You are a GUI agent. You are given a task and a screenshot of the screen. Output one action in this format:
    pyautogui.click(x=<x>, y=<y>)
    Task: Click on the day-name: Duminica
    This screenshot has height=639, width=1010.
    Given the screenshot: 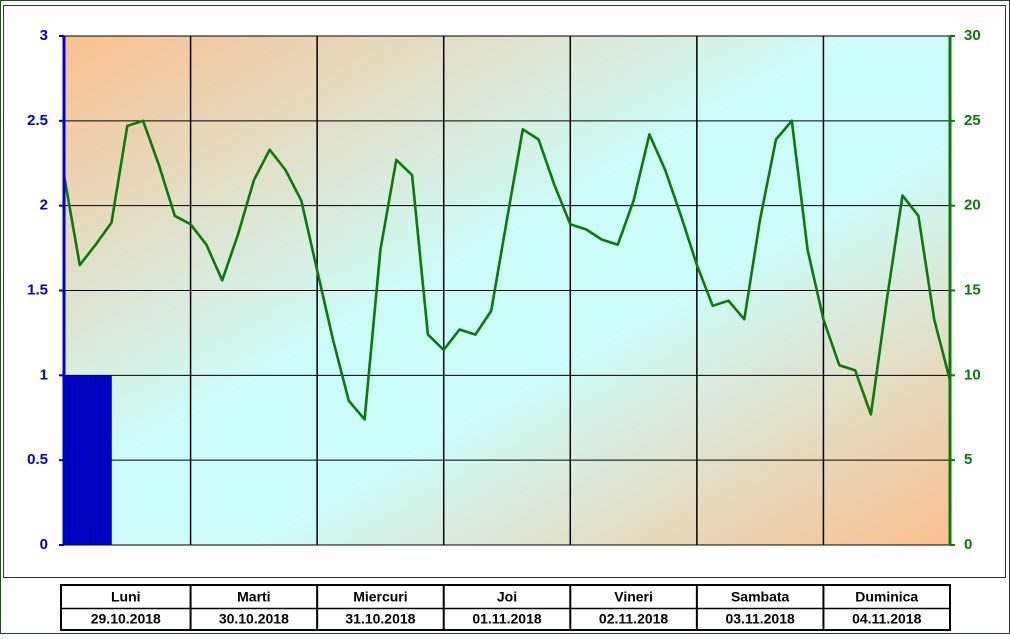 What is the action you would take?
    pyautogui.click(x=886, y=597)
    